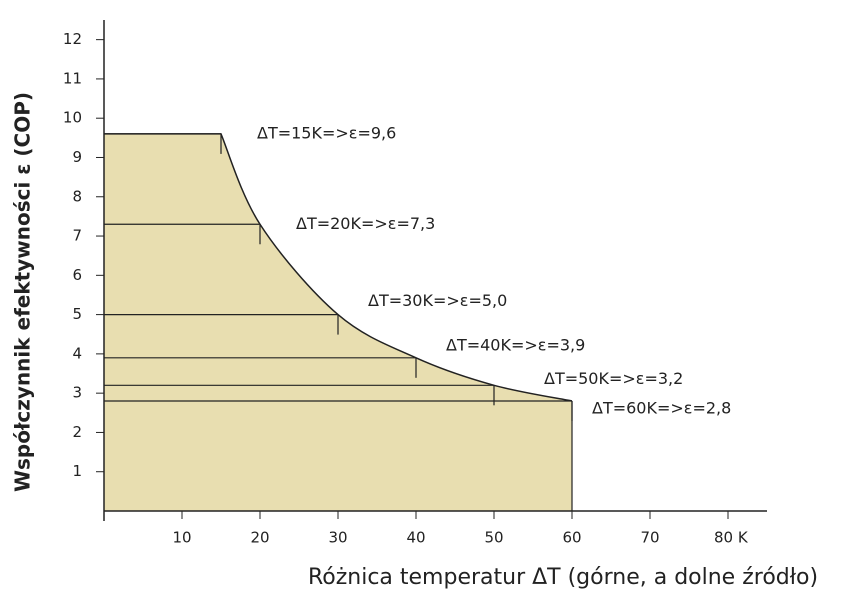 This screenshot has height=601, width=864. I want to click on x-tick-label: 70, so click(649, 538).